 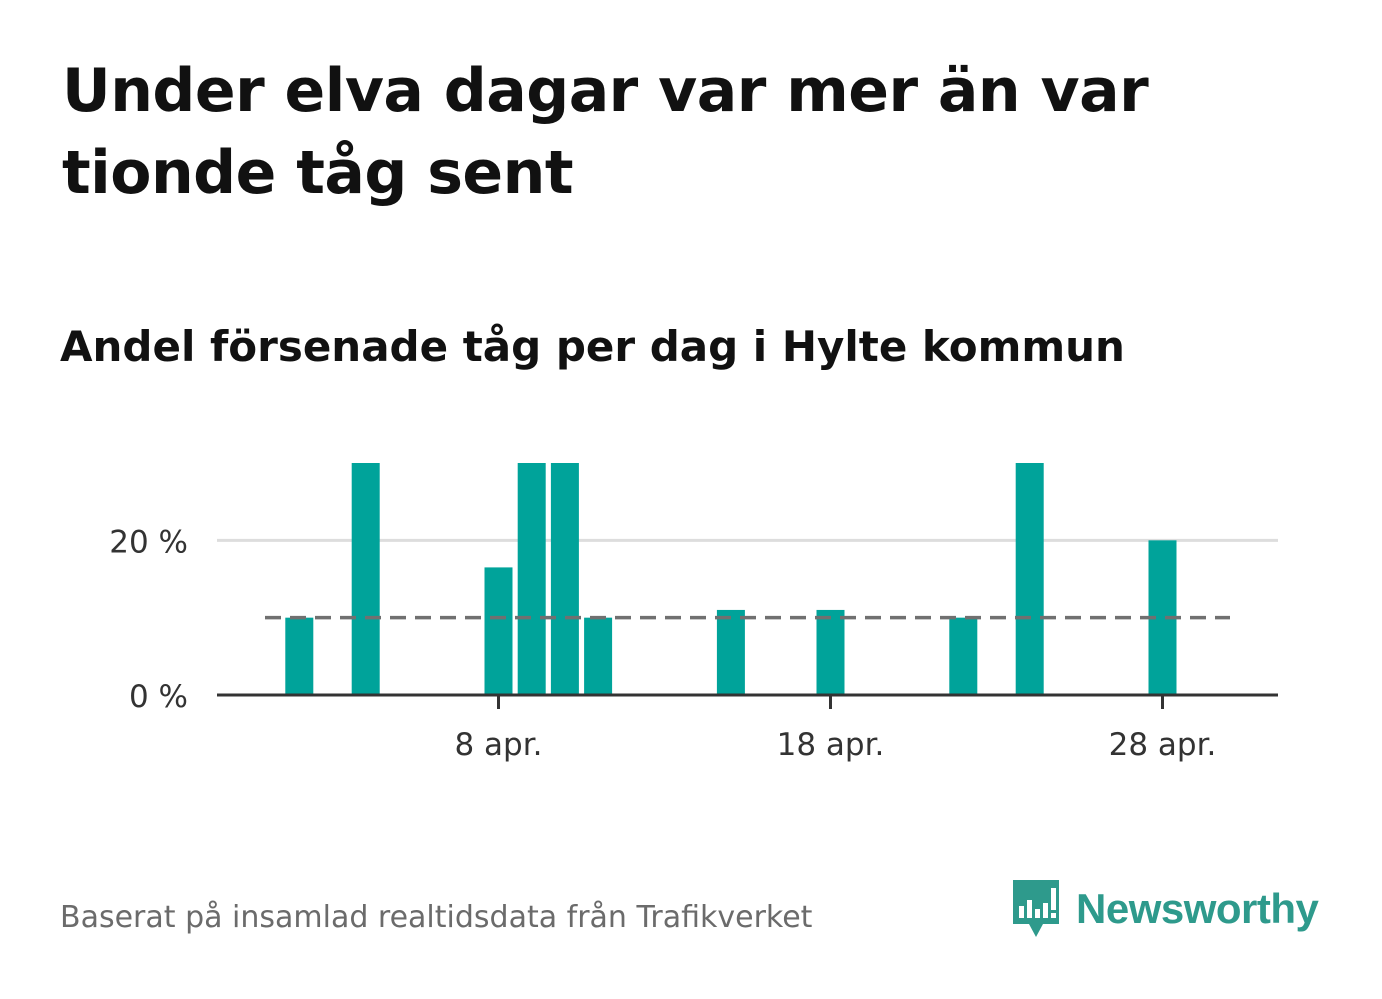 I want to click on brand-name: Newsworthy, so click(x=1197, y=908).